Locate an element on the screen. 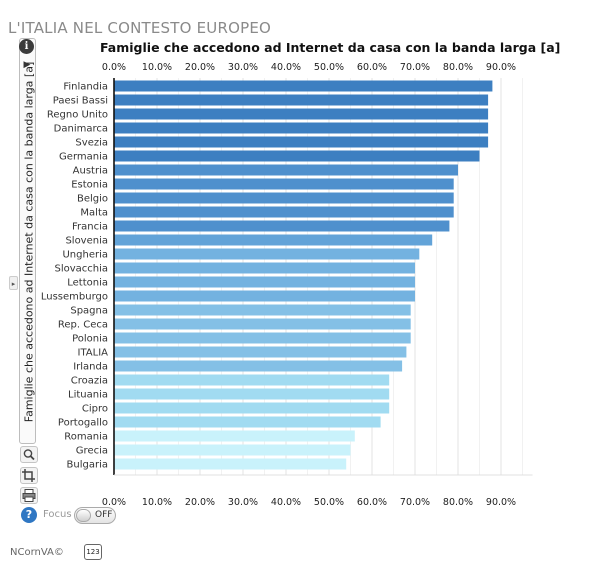 Image resolution: width=591 pixels, height=576 pixels. help-icon: ? is located at coordinates (29, 515).